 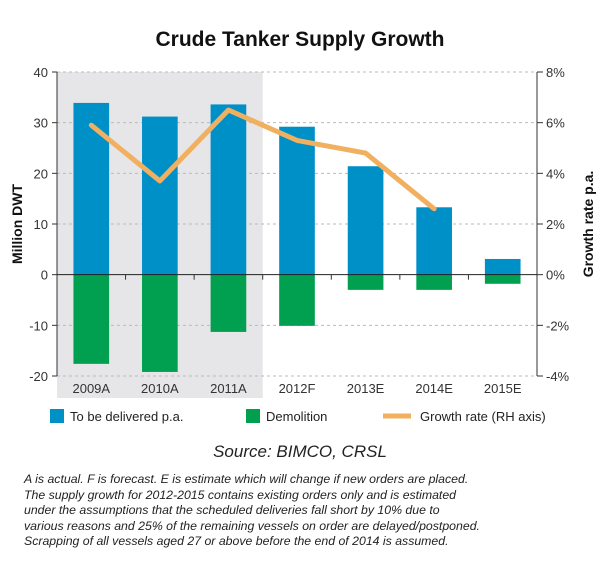 I want to click on x-tick-label: 2012F, so click(x=297, y=388).